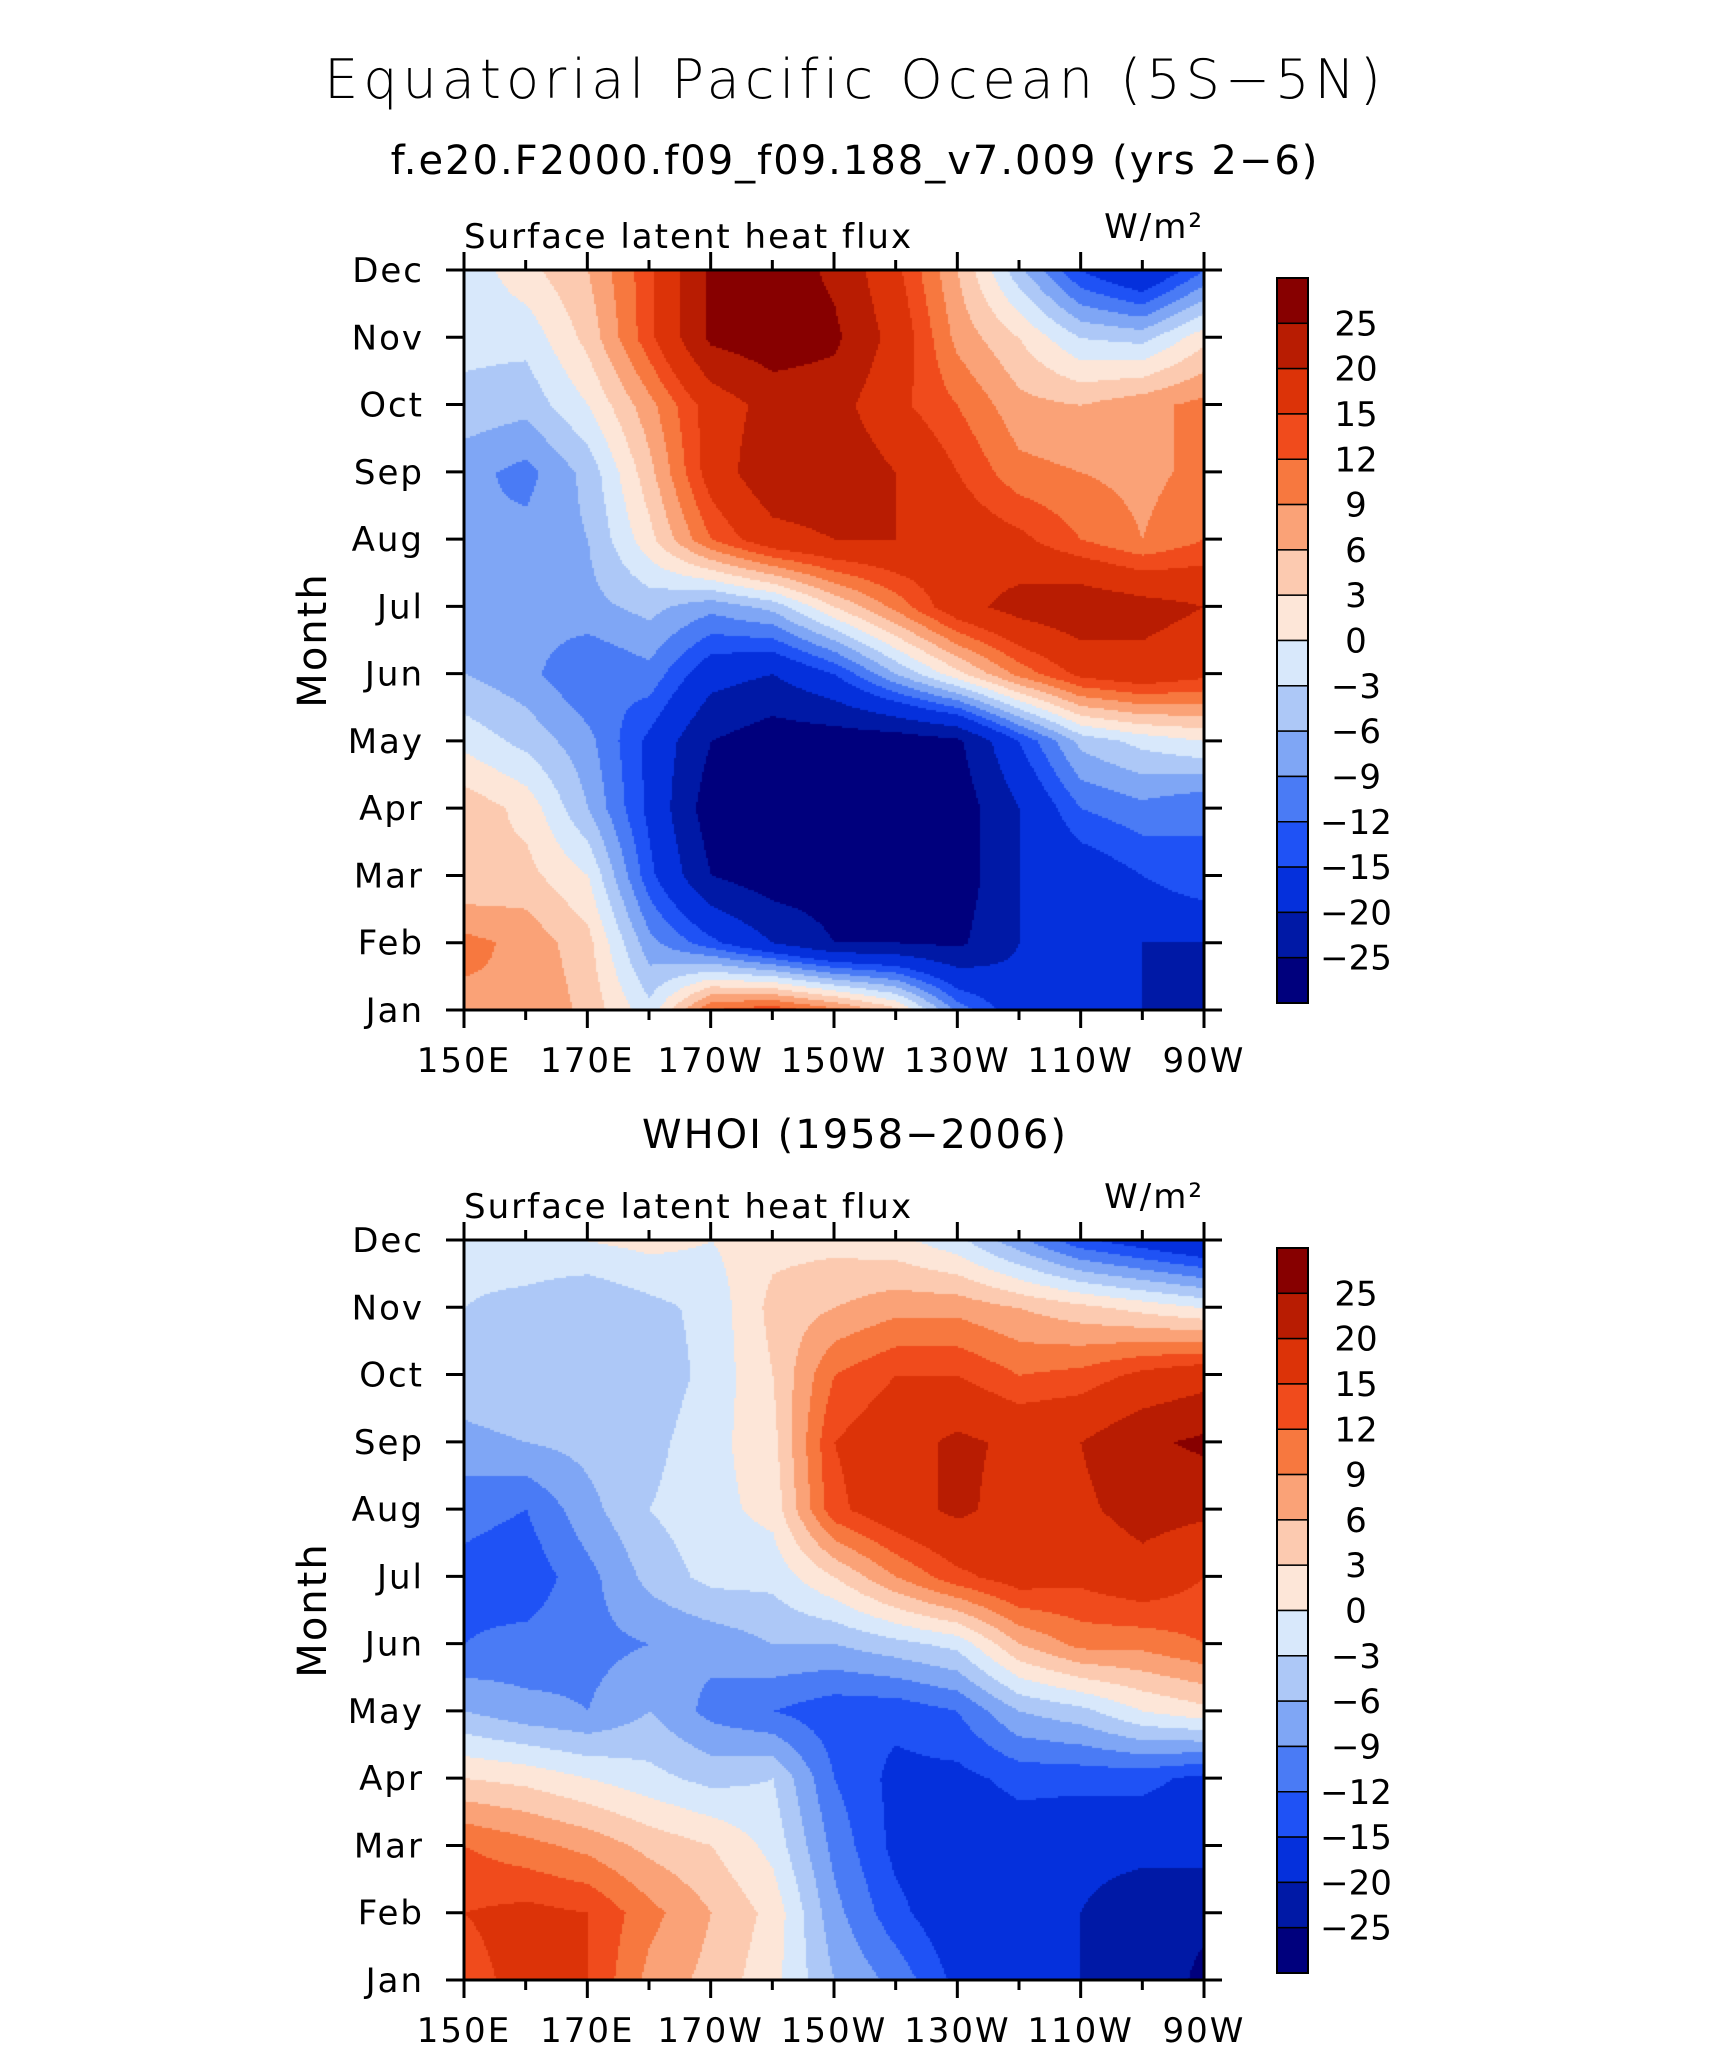 The image size is (1710, 2059). Describe the element at coordinates (834, 2031) in the screenshot. I see `x-tick-label: 150W` at that location.